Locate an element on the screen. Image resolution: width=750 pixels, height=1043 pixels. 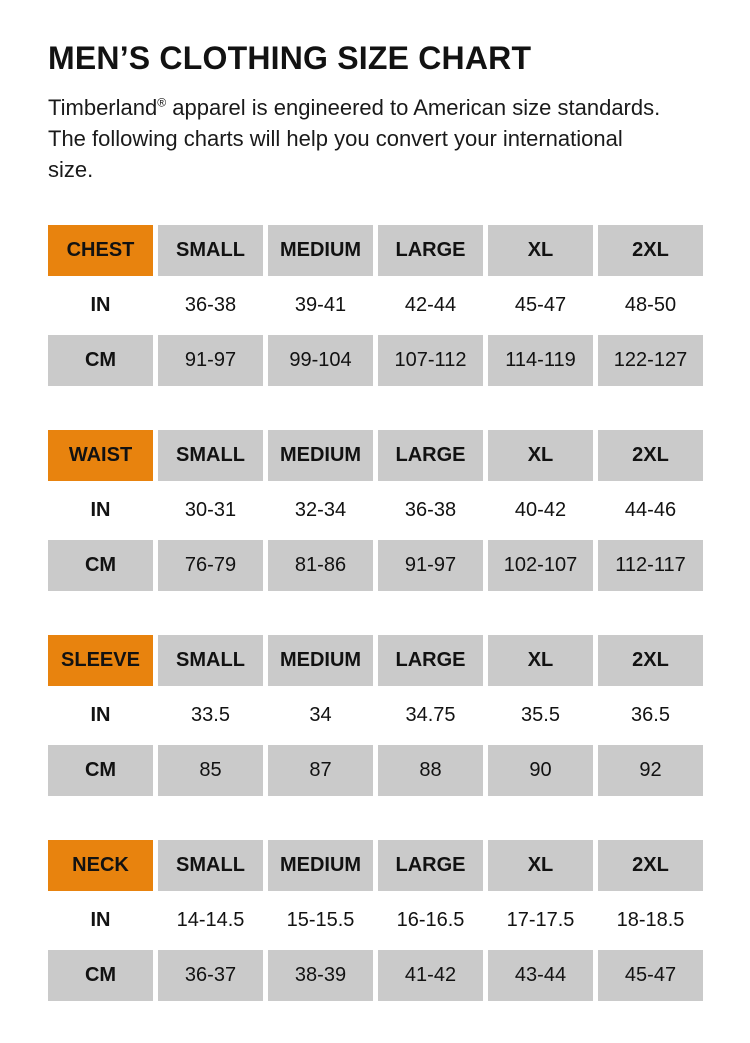
cm-row: CM 36-37 38-39 41-42 43-44 45-47 is located at coordinates (375, 975).